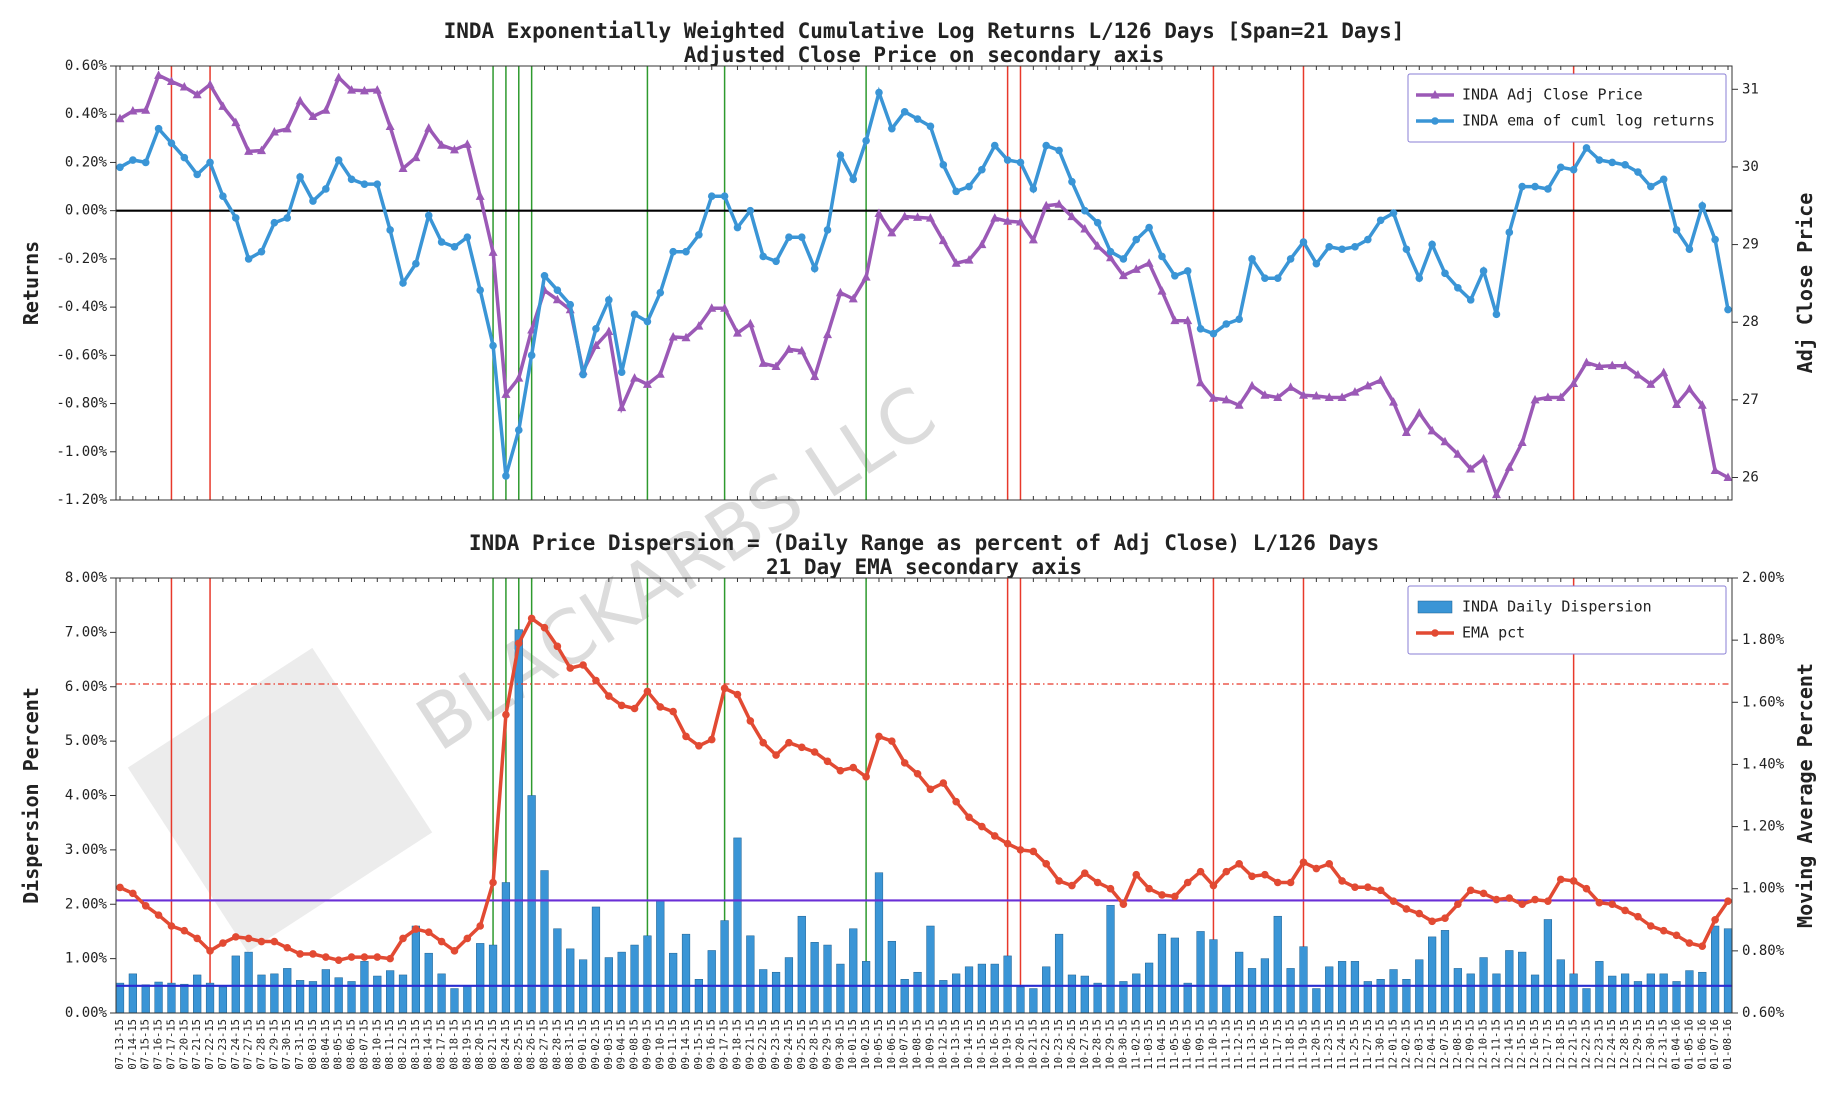 This screenshot has height=1104, width=1825. What do you see at coordinates (956, 1044) in the screenshot?
I see `x-tick-label: 10-13-15` at bounding box center [956, 1044].